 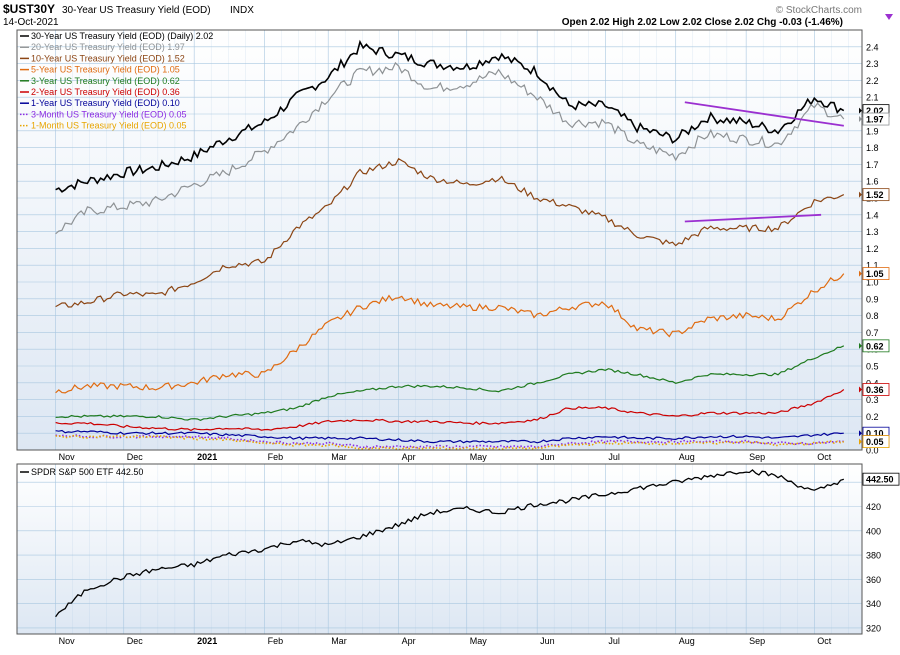 What do you see at coordinates (819, 10) in the screenshot?
I see `header-watermark: © StockCharts.com` at bounding box center [819, 10].